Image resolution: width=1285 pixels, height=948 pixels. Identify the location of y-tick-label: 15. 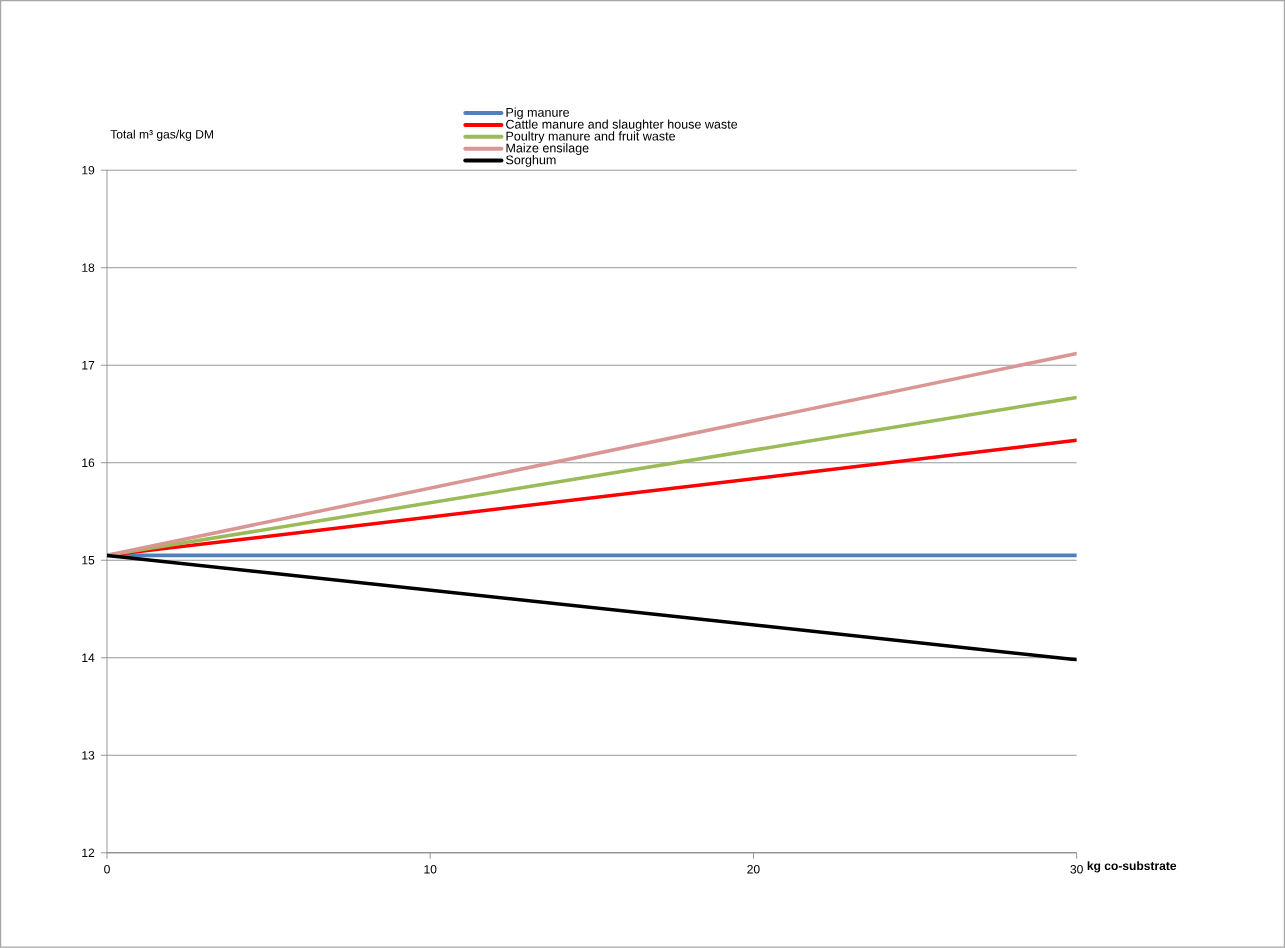
(88, 560).